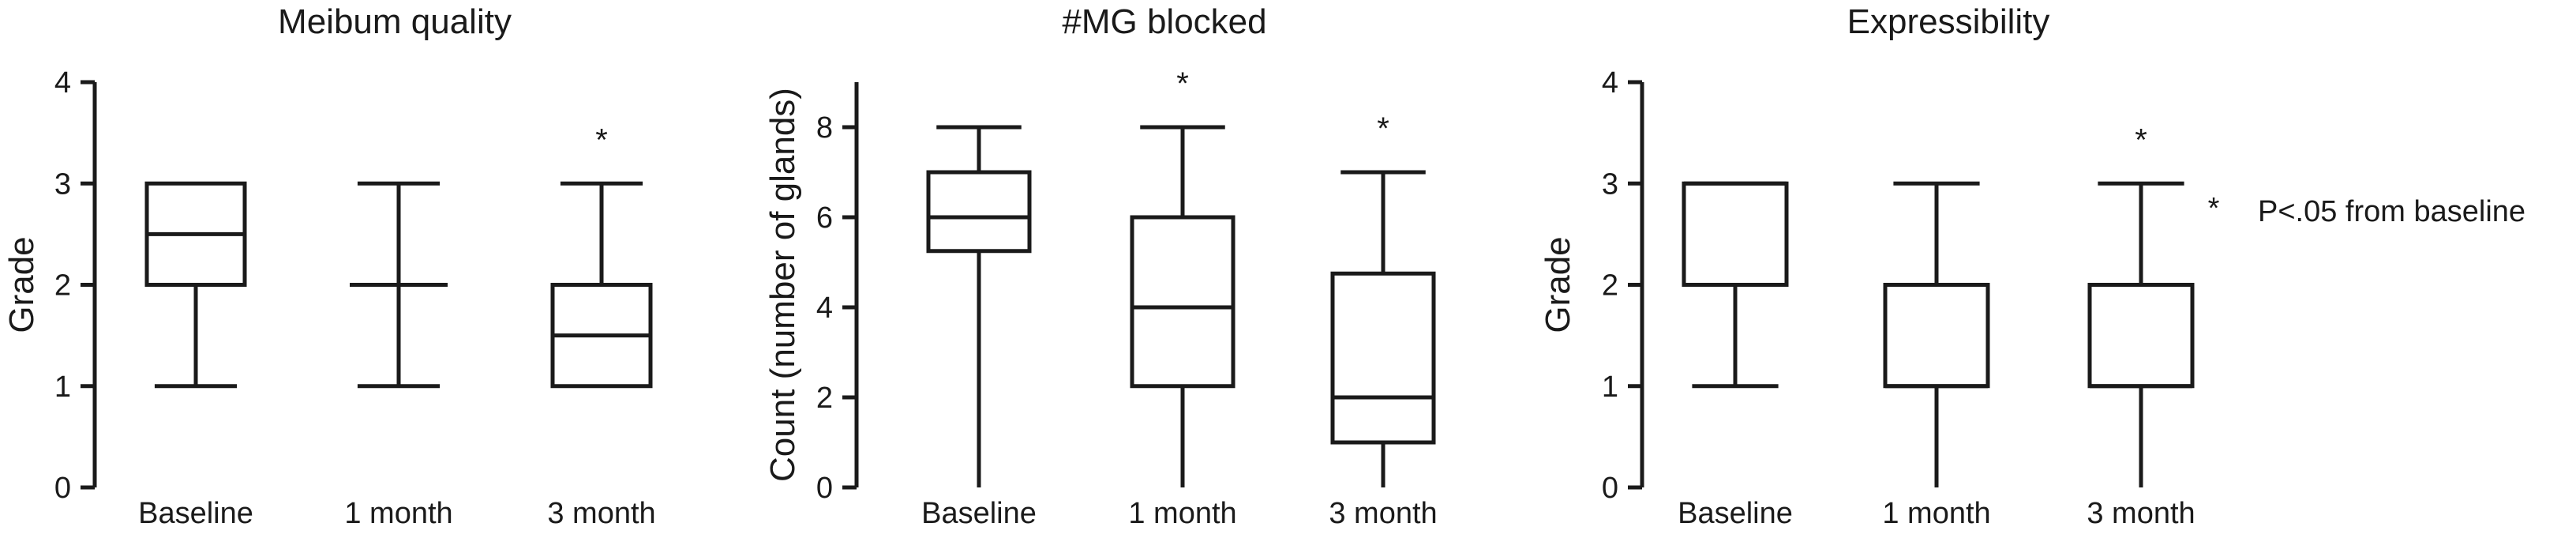 The width and height of the screenshot is (2576, 538). Describe the element at coordinates (824, 128) in the screenshot. I see `y-tick-label: 8` at that location.